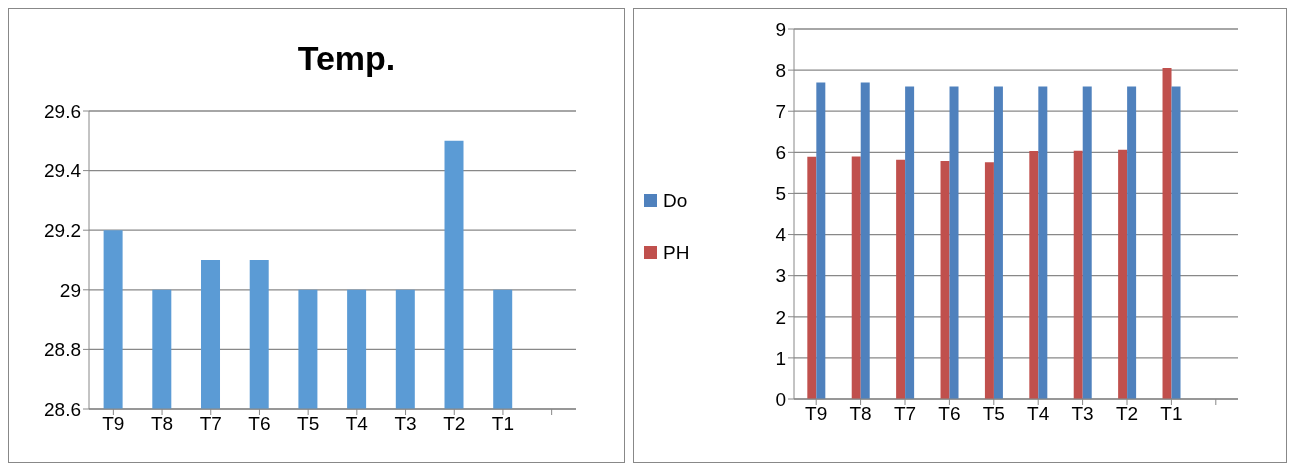  I want to click on y-tick-label: 7, so click(780, 111).